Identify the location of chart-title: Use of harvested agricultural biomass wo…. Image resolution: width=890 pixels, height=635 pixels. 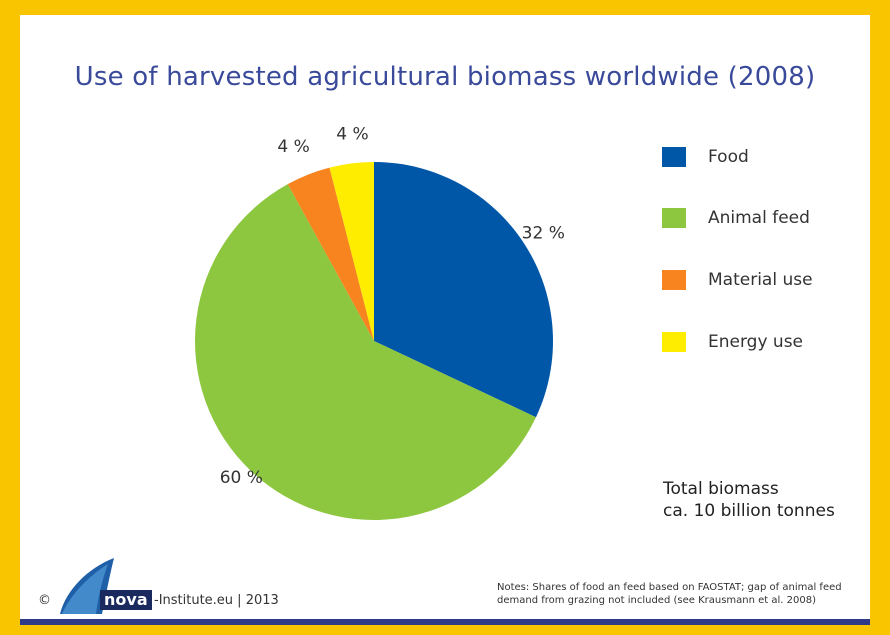
(445, 77).